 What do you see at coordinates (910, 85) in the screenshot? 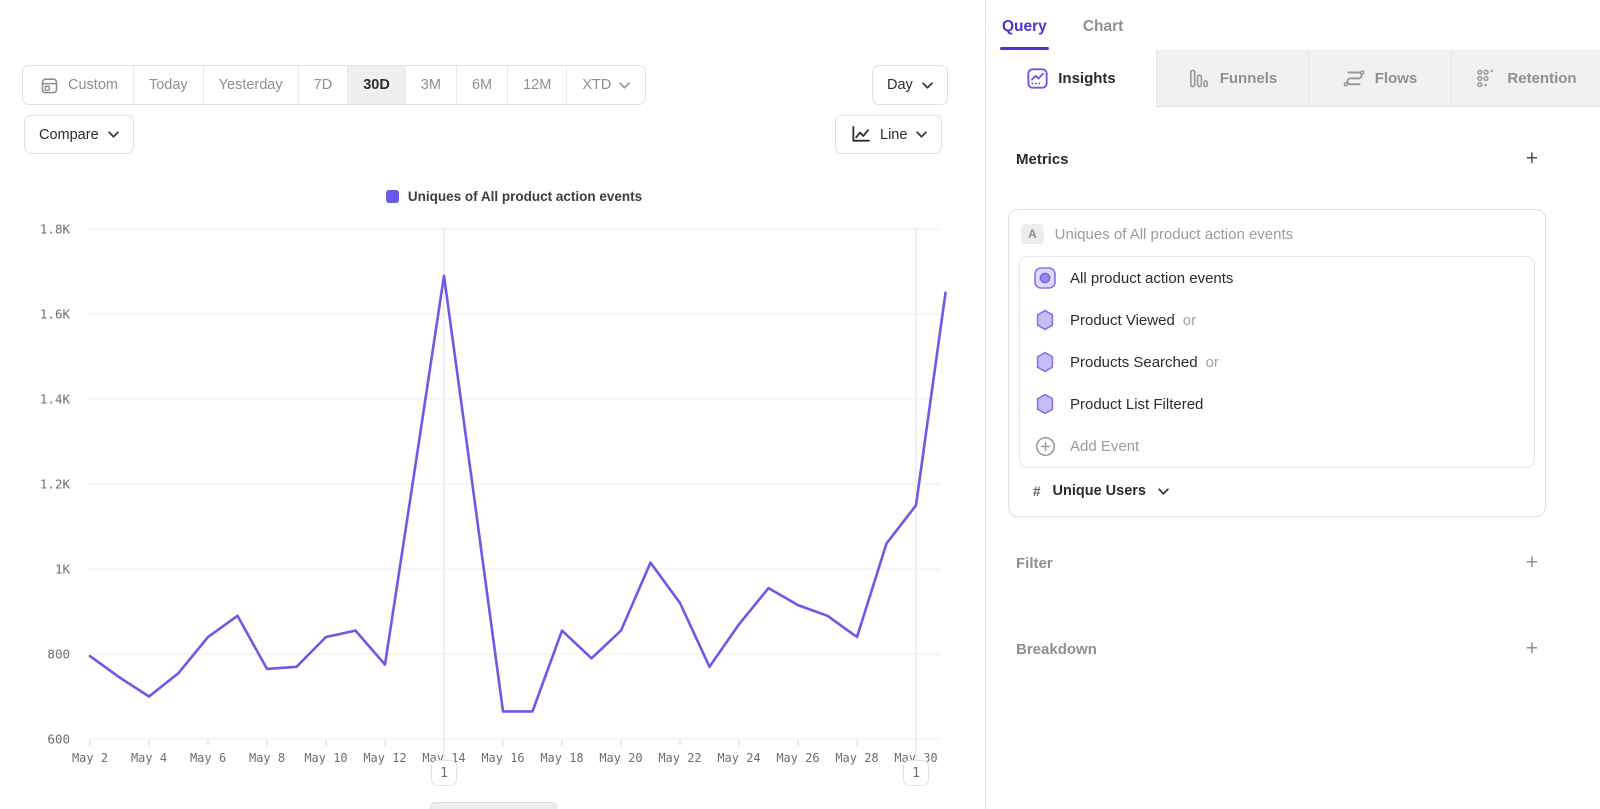
I see `granularity-dropdown: Day` at bounding box center [910, 85].